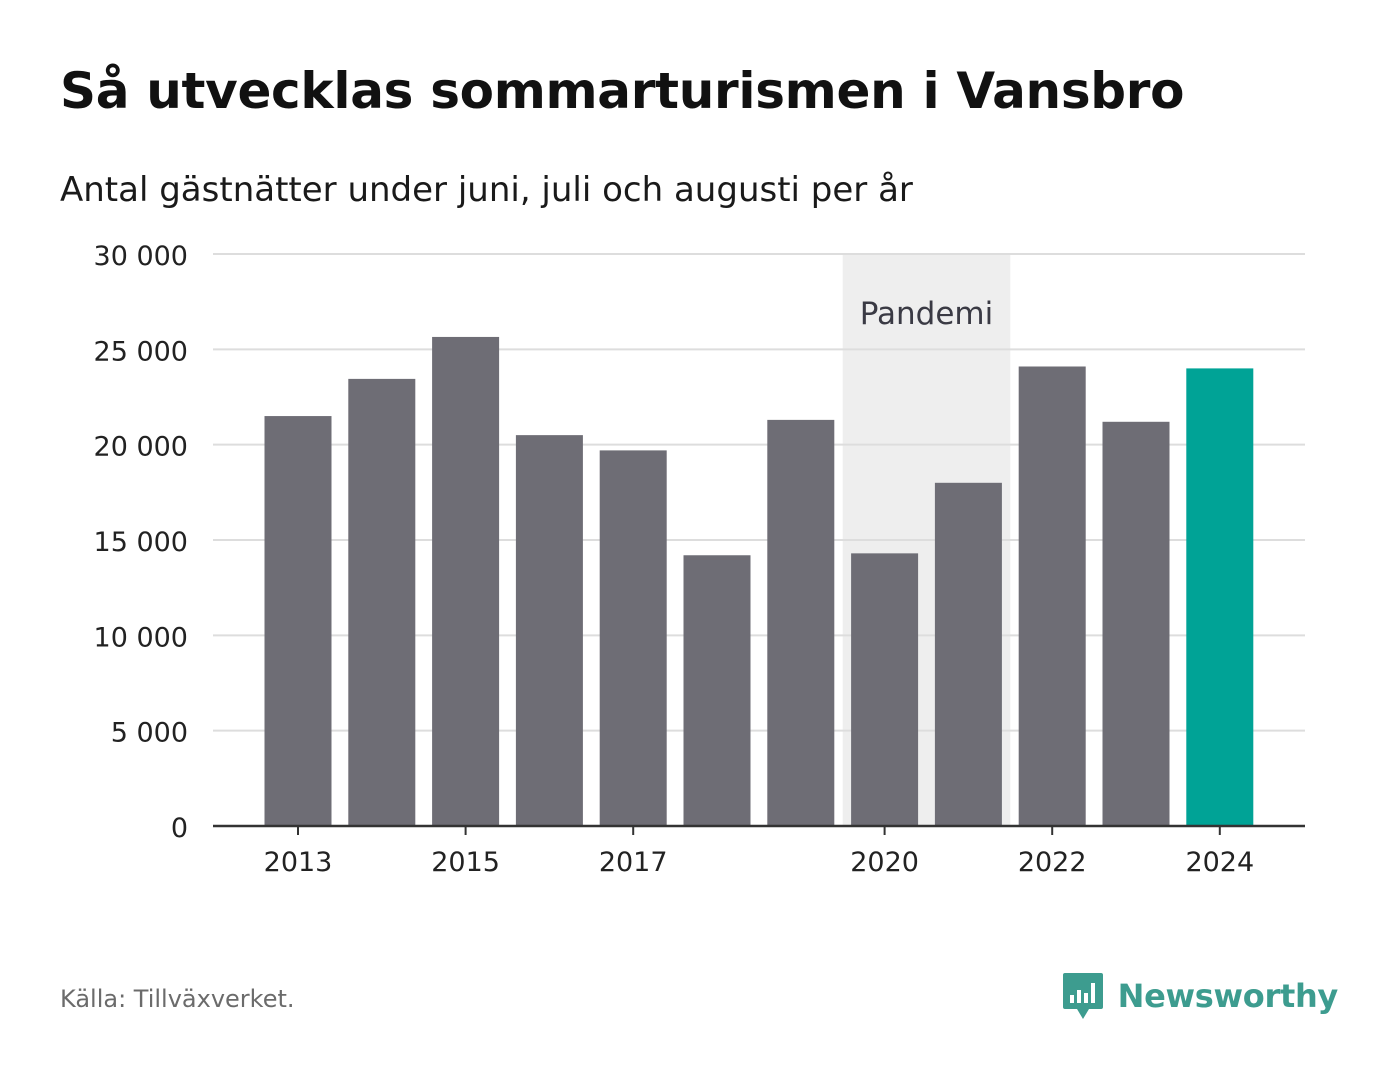 The height and width of the screenshot is (1080, 1400). I want to click on bar-2018, so click(717, 690).